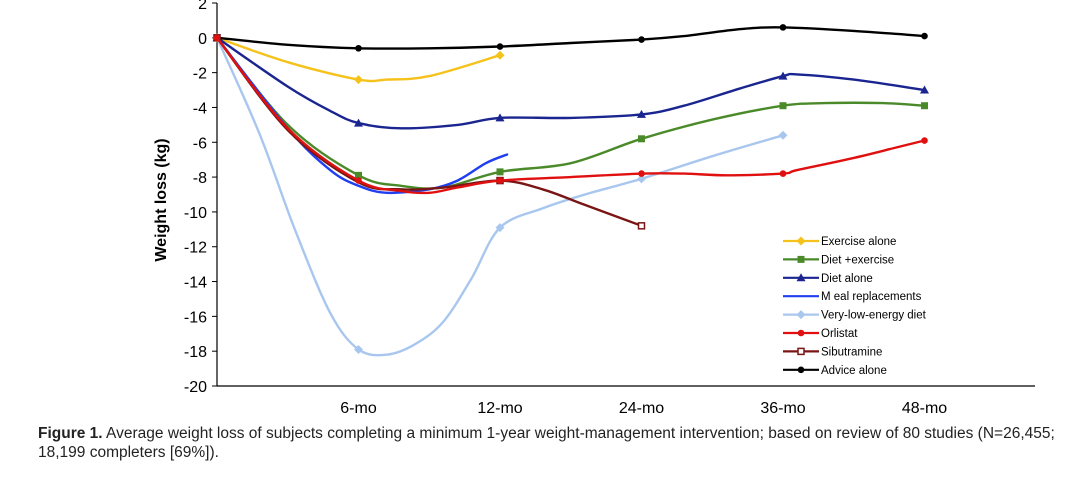 The width and height of the screenshot is (1080, 483). What do you see at coordinates (358, 59) in the screenshot?
I see `series-line-exercise-alone` at bounding box center [358, 59].